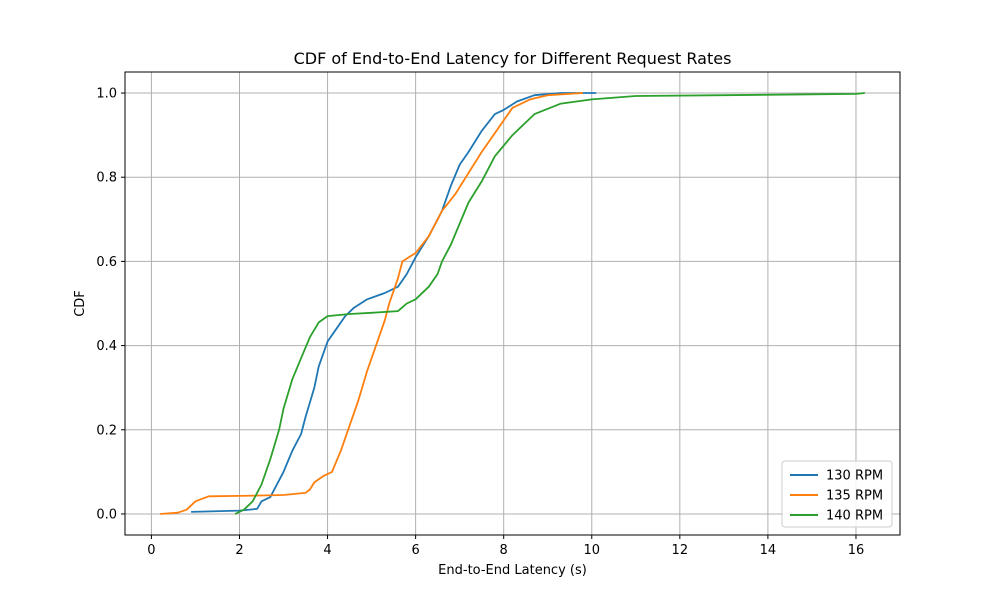 The image size is (1000, 600). Describe the element at coordinates (591, 550) in the screenshot. I see `x-tick-label: 10` at that location.